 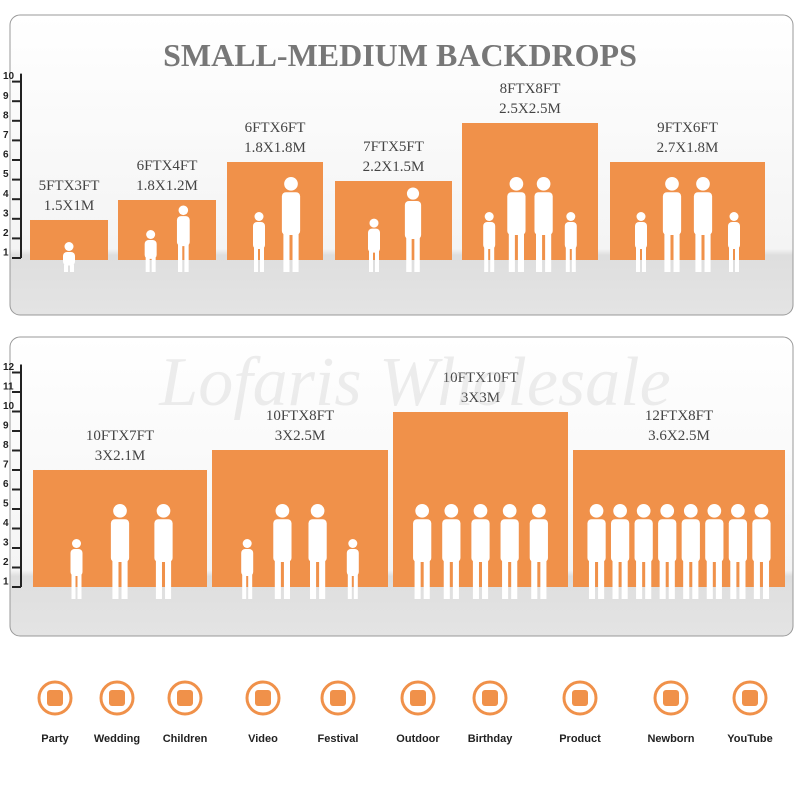 I want to click on backdrop-size-m: 3X2.1M, so click(x=120, y=456).